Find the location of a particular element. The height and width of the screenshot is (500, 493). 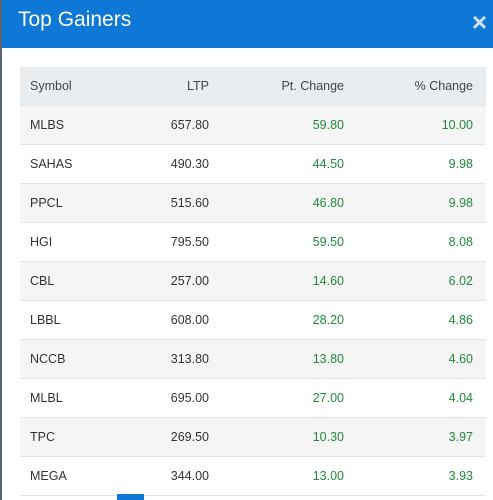

table-cell: 4.86 is located at coordinates (460, 320).